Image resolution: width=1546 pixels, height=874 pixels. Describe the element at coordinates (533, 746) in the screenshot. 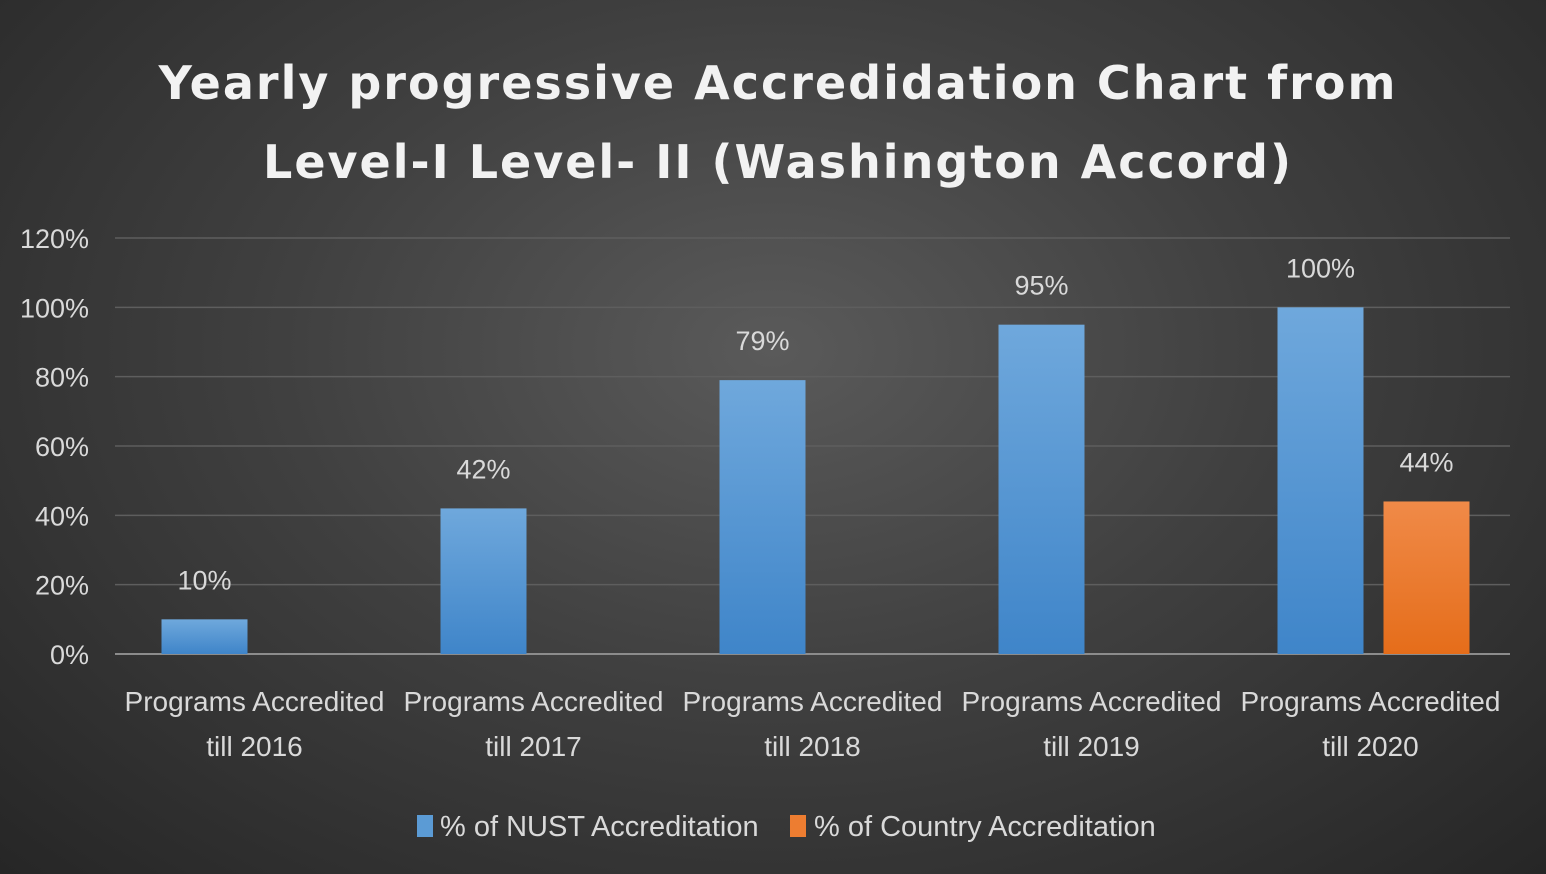

I see `category-label: till 2017` at that location.